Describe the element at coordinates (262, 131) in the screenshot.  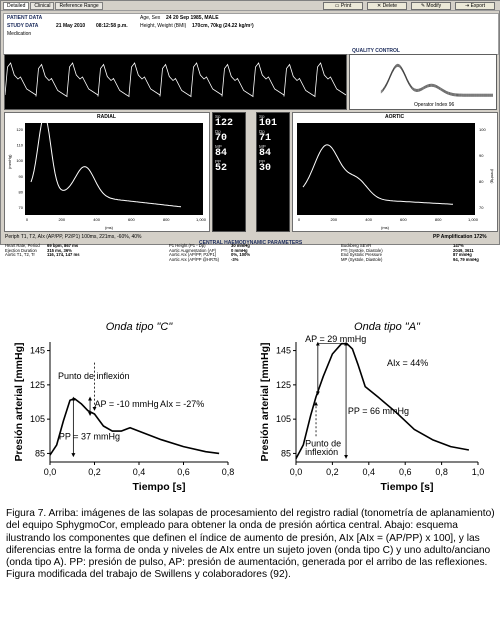
I see `aortic-dp-label: Dp` at that location.